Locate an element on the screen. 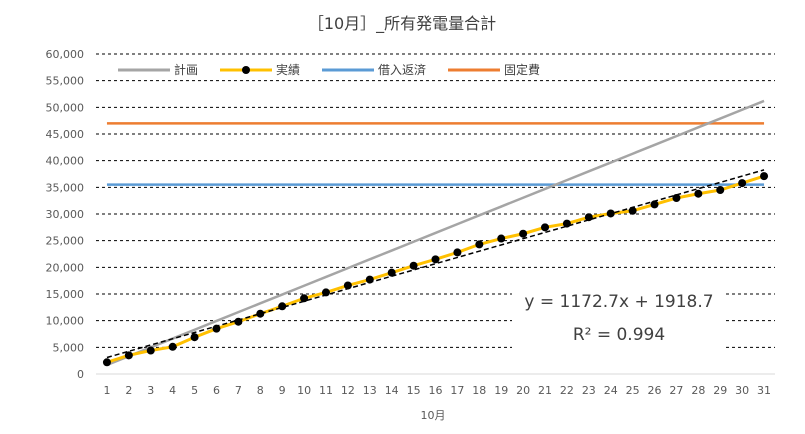  y-tick-label: 30,000 is located at coordinates (65, 214).